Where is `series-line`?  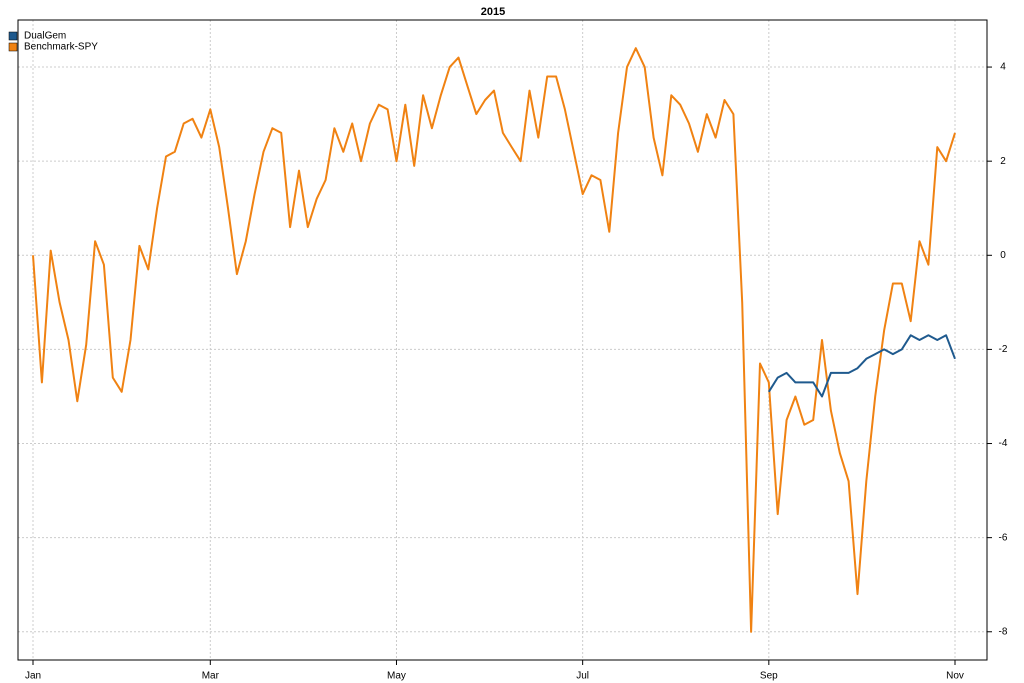
series-line is located at coordinates (861, 366).